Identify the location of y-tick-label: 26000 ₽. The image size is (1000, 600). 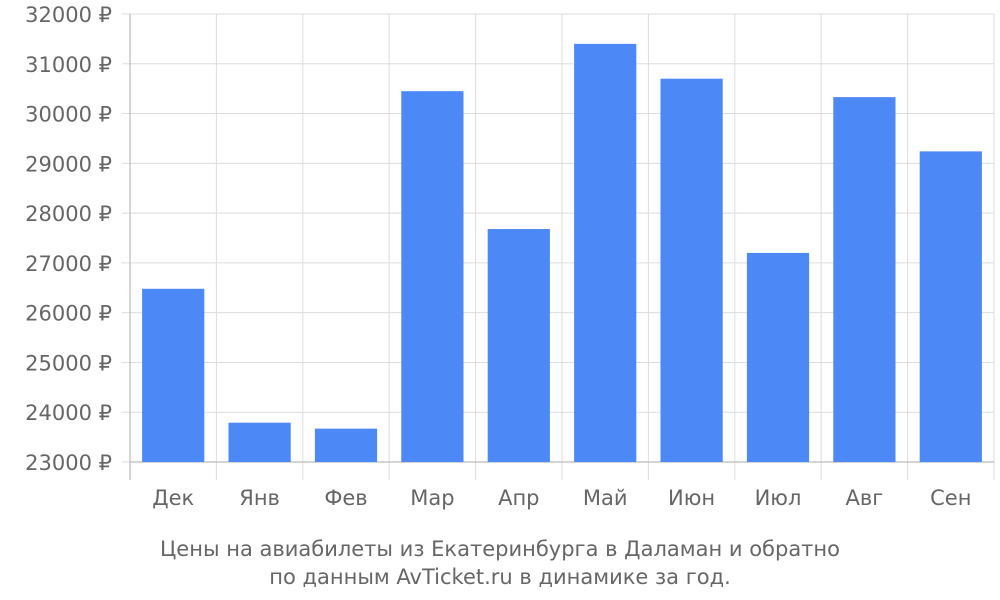
(68, 314).